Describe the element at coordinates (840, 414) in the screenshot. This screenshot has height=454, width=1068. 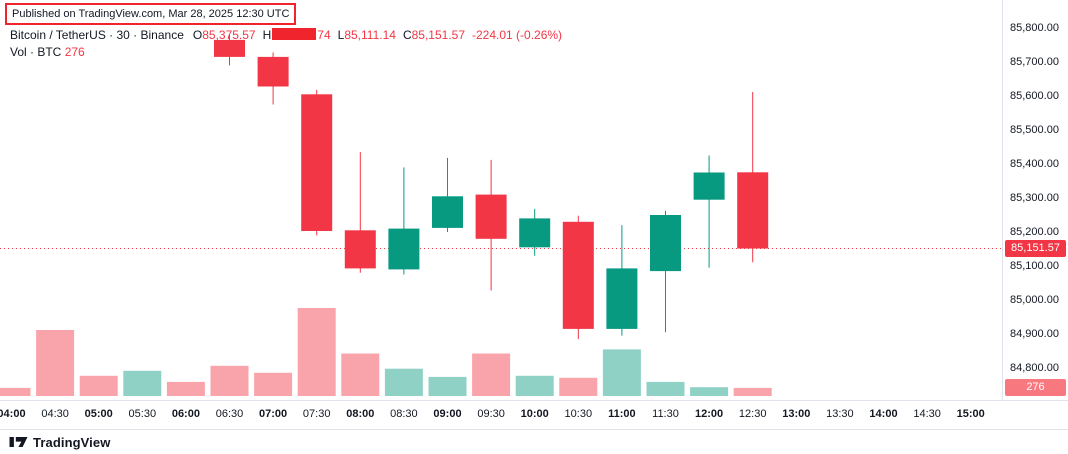
I see `time-tick: 13:30` at that location.